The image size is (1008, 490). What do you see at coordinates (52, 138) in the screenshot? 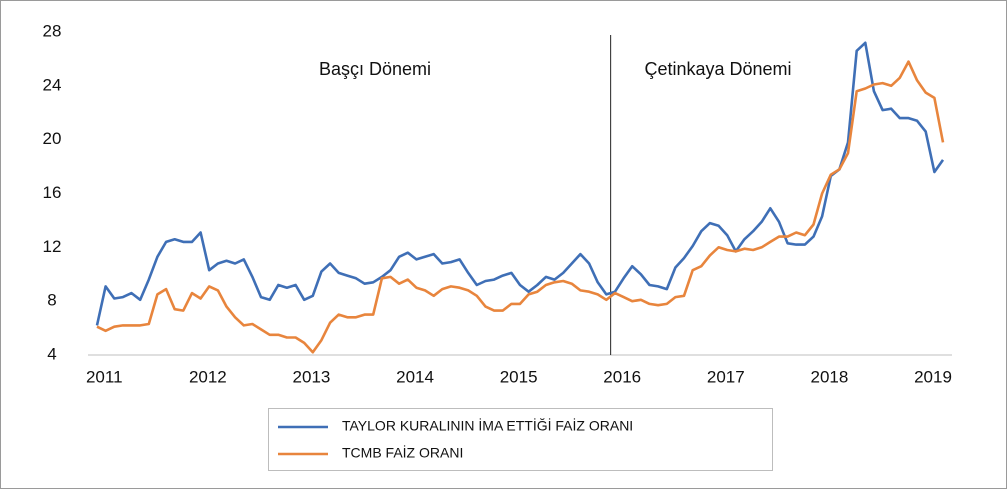
I see `y-tick-label: 20` at bounding box center [52, 138].